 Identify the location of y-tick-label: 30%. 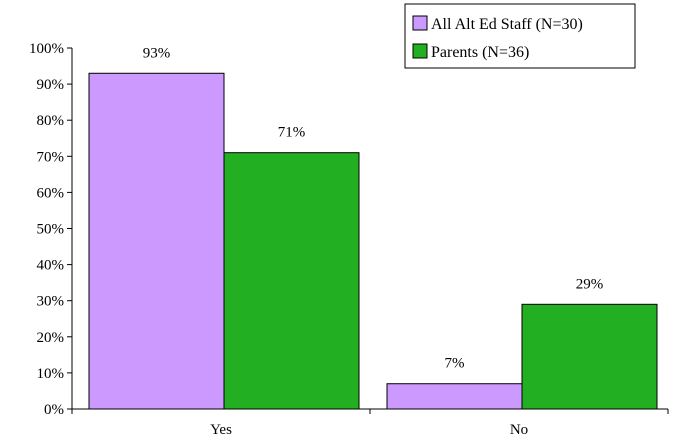
(51, 302).